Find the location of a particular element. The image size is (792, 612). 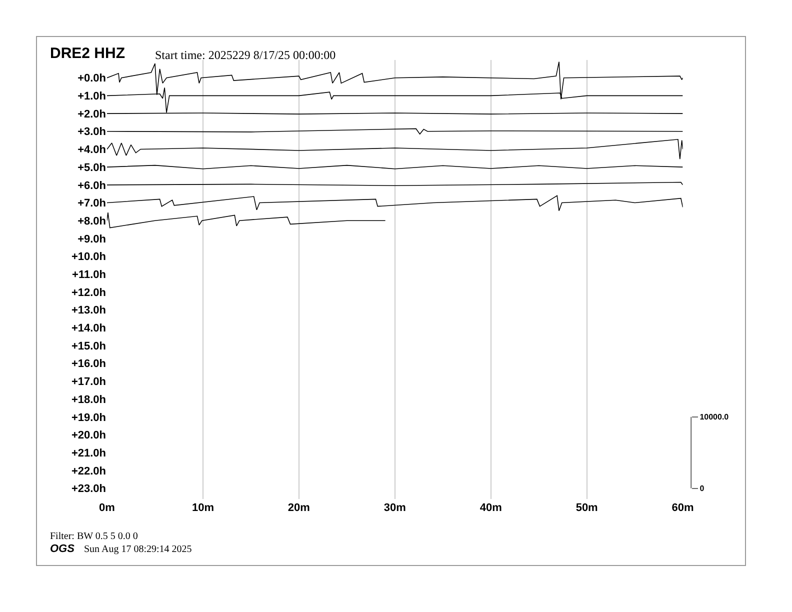

y-tick-label: +11.0h is located at coordinates (89, 275).